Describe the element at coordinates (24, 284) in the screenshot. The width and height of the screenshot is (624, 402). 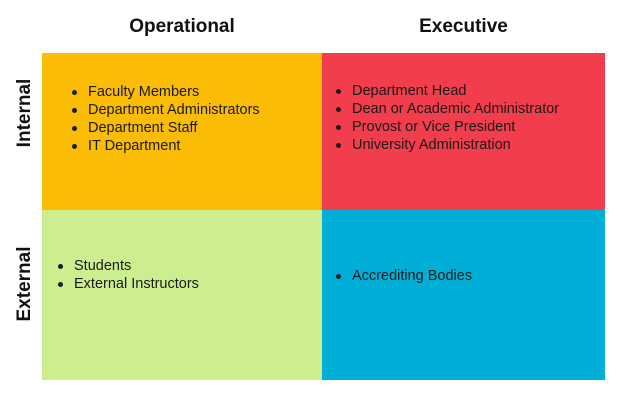
I see `row-header-external: External` at that location.